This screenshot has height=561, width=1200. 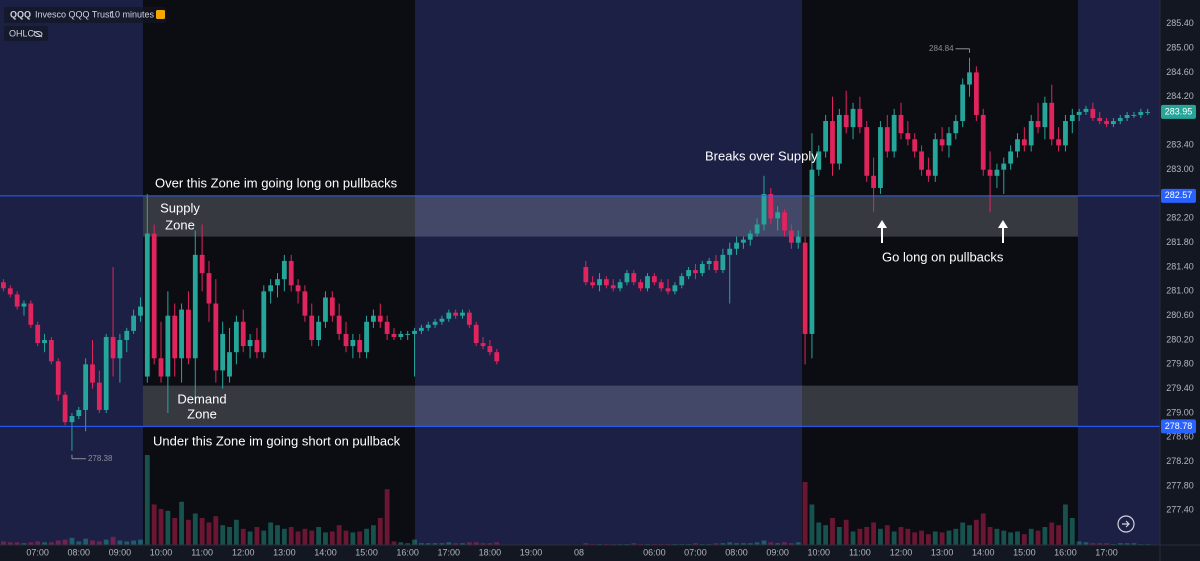 I want to click on x-tick-label: 19:00, so click(x=531, y=552).